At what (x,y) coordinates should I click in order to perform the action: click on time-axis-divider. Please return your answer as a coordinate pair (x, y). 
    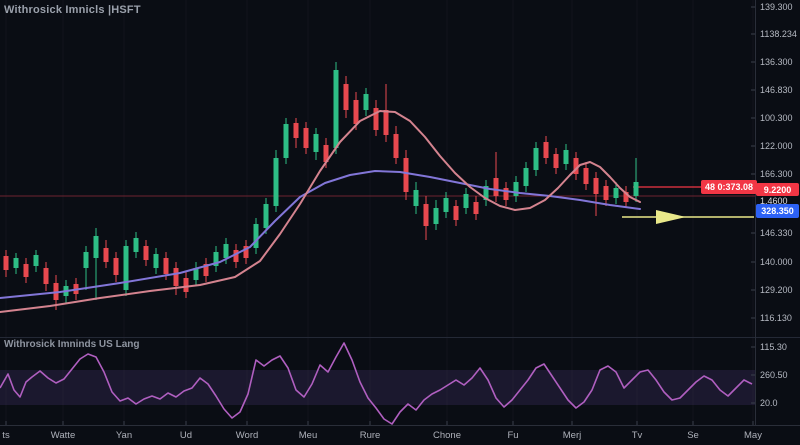
    Looking at the image, I should click on (400, 425).